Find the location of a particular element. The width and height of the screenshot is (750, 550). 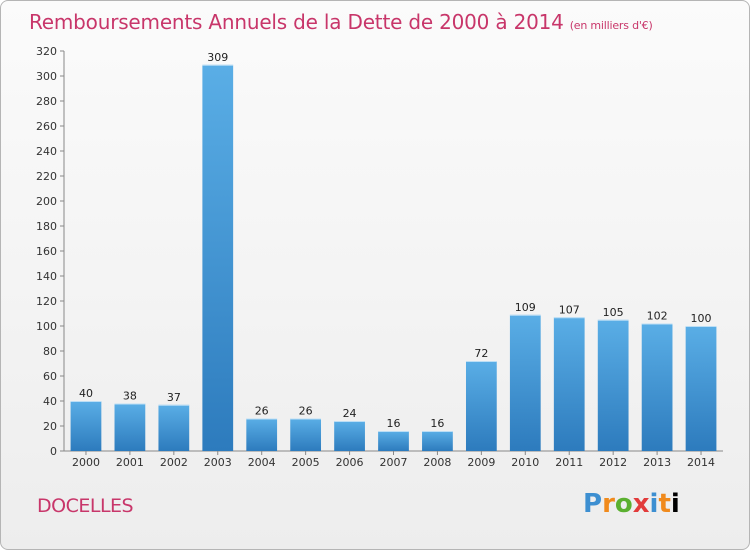

logo-letter: x is located at coordinates (641, 504).